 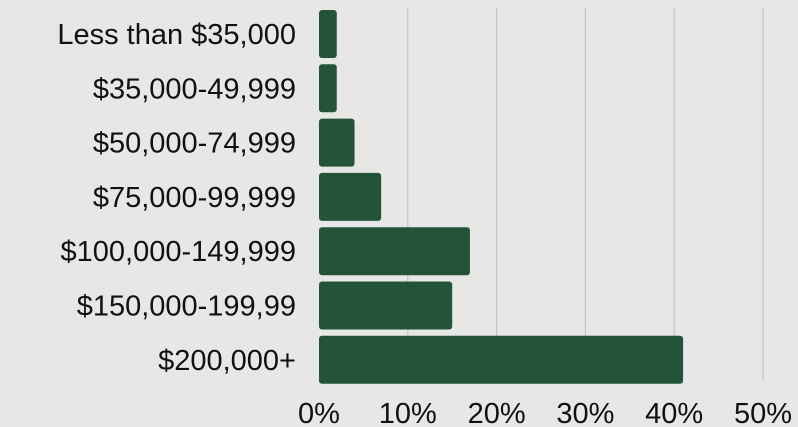 What do you see at coordinates (497, 412) in the screenshot?
I see `x-tick-label-20: 20%` at bounding box center [497, 412].